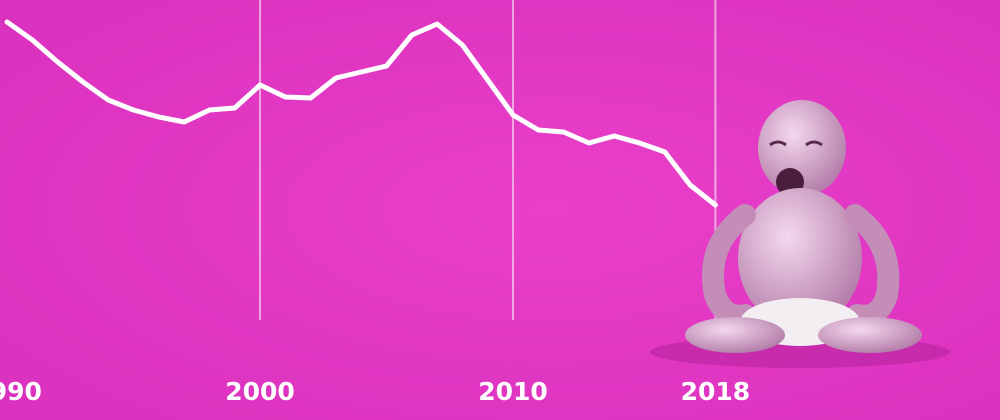 The height and width of the screenshot is (420, 1000). Describe the element at coordinates (716, 391) in the screenshot. I see `x-tick-label: 2018` at that location.